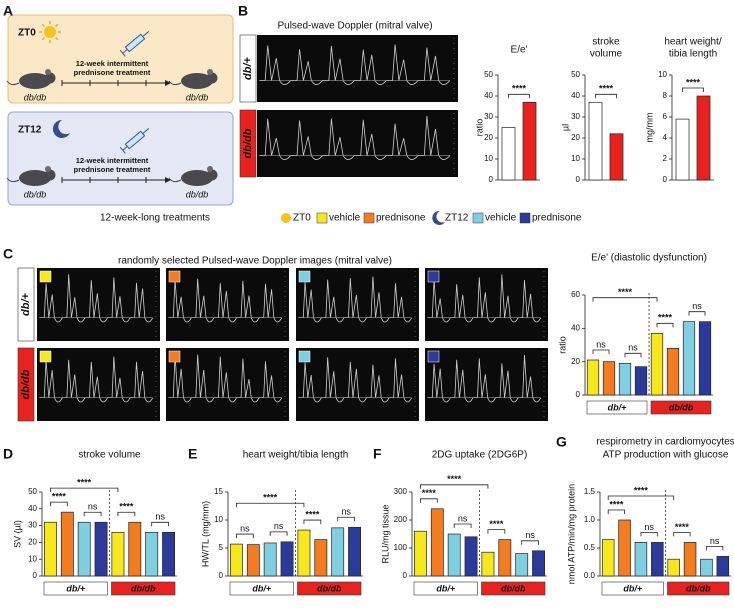  Describe the element at coordinates (8, 11) in the screenshot. I see `panel-label: A` at that location.